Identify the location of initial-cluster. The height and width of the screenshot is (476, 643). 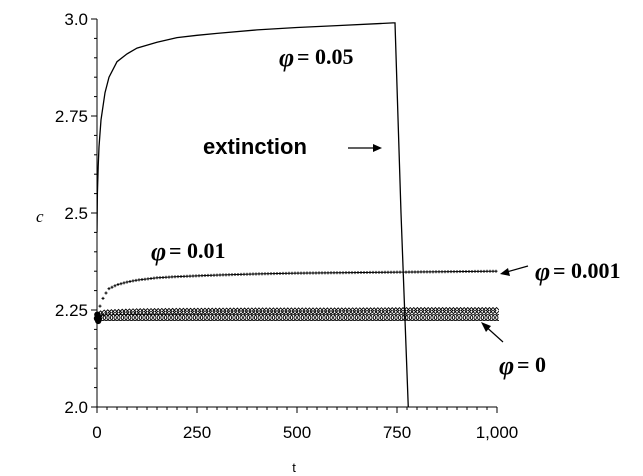
(97, 318).